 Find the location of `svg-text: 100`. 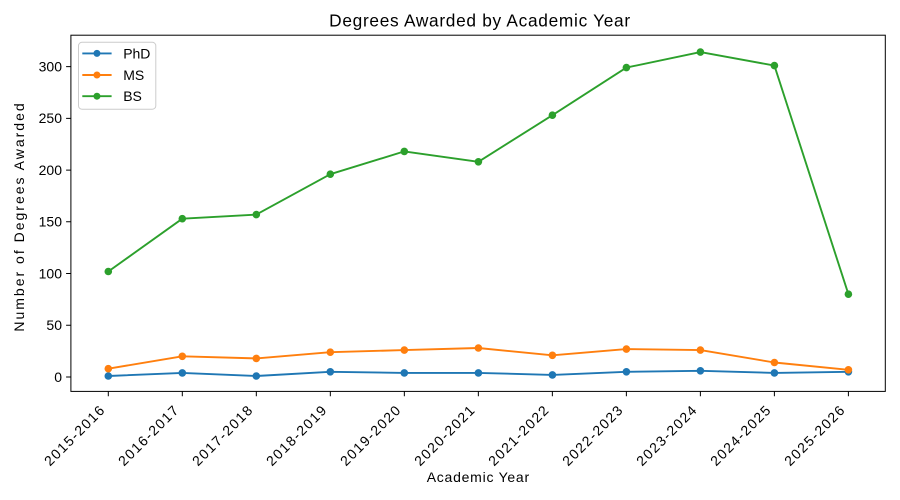

svg-text: 100 is located at coordinates (51, 273).